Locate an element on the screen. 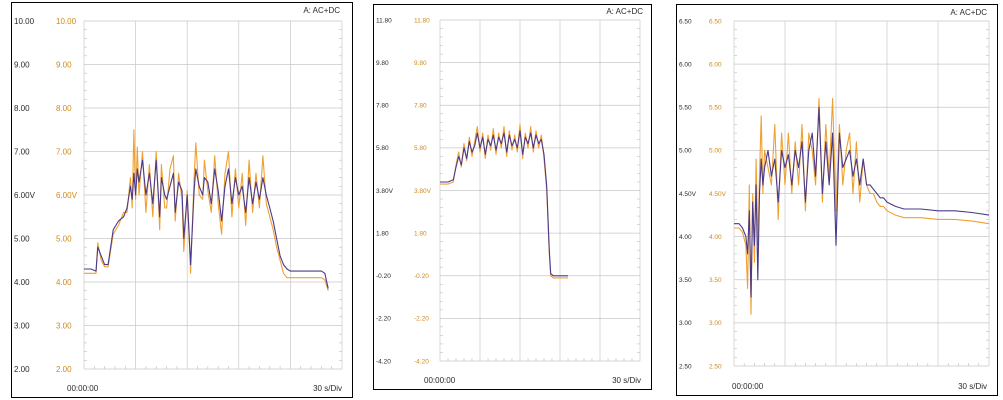  y-tick-label-right: 6.00 is located at coordinates (715, 64).